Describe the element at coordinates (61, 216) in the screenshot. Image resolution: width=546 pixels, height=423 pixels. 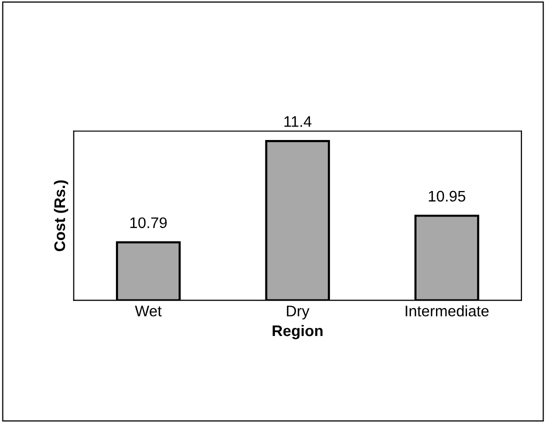
I see `y-axis-title: Cost (Rs.)` at that location.